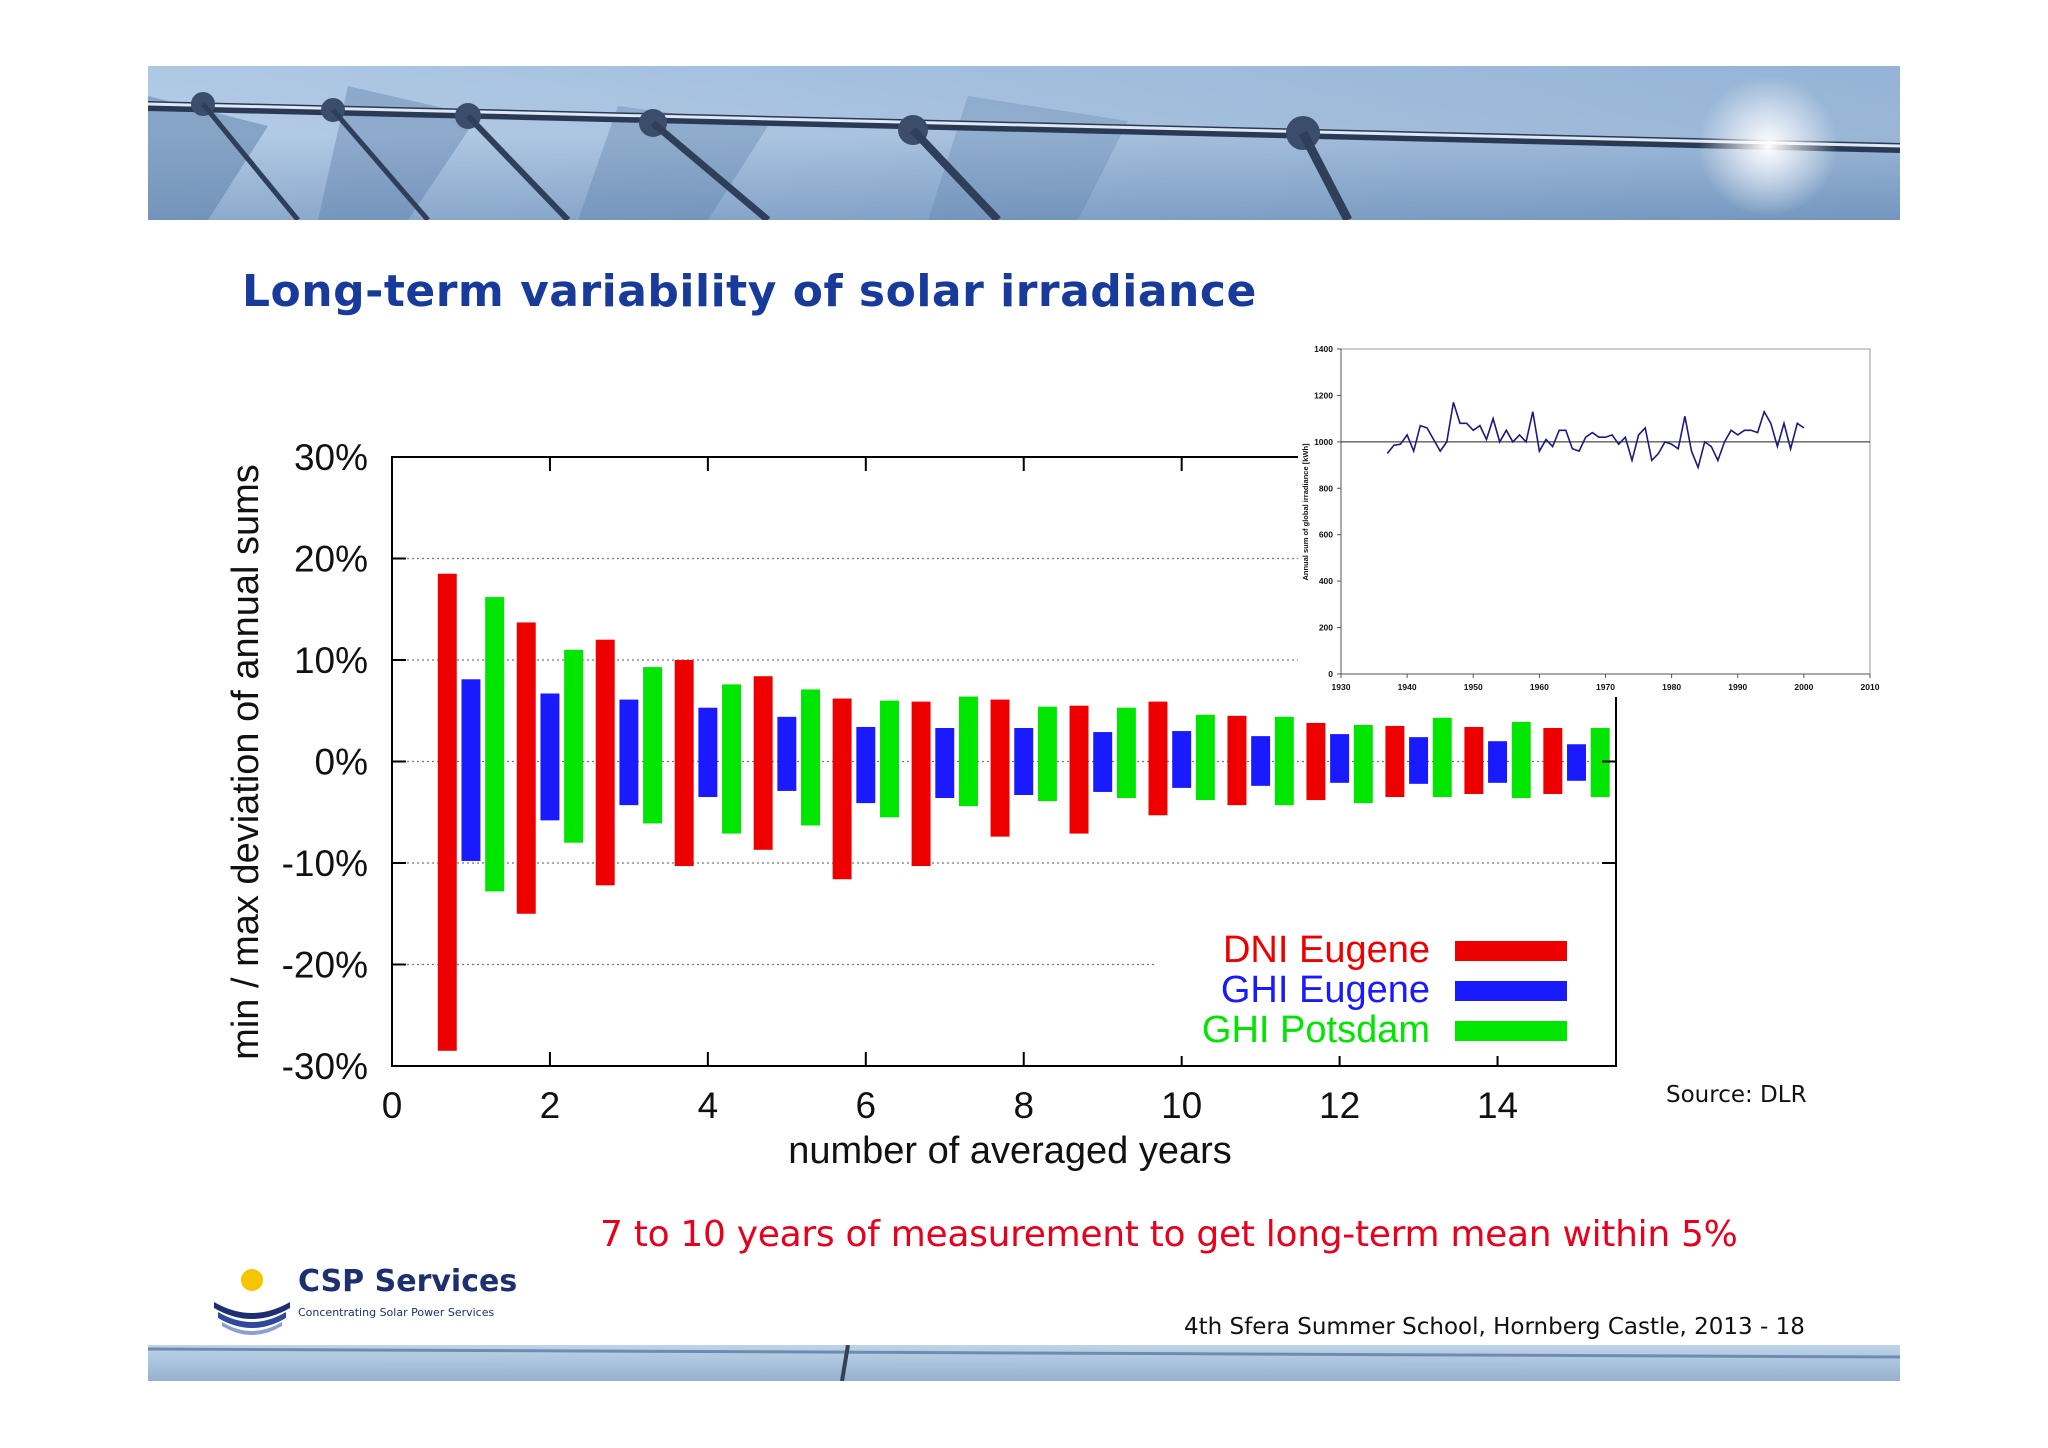 The image size is (2048, 1448). I want to click on main-chart-x-axis-label: number of averaged years, so click(1010, 1151).